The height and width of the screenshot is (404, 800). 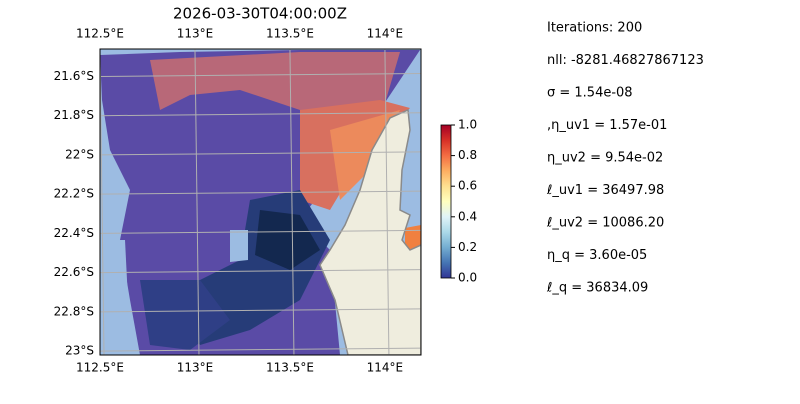 I want to click on colorbar-tick-label: 0.4, so click(x=467, y=216).